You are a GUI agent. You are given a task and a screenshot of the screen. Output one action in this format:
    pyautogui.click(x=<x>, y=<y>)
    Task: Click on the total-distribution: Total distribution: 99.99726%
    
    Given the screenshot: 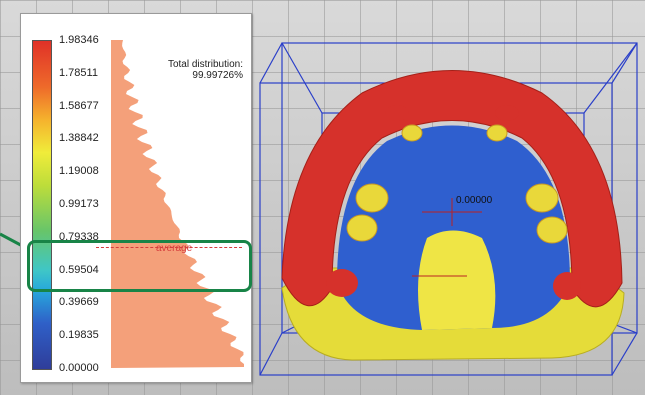 What is the action you would take?
    pyautogui.click(x=205, y=70)
    